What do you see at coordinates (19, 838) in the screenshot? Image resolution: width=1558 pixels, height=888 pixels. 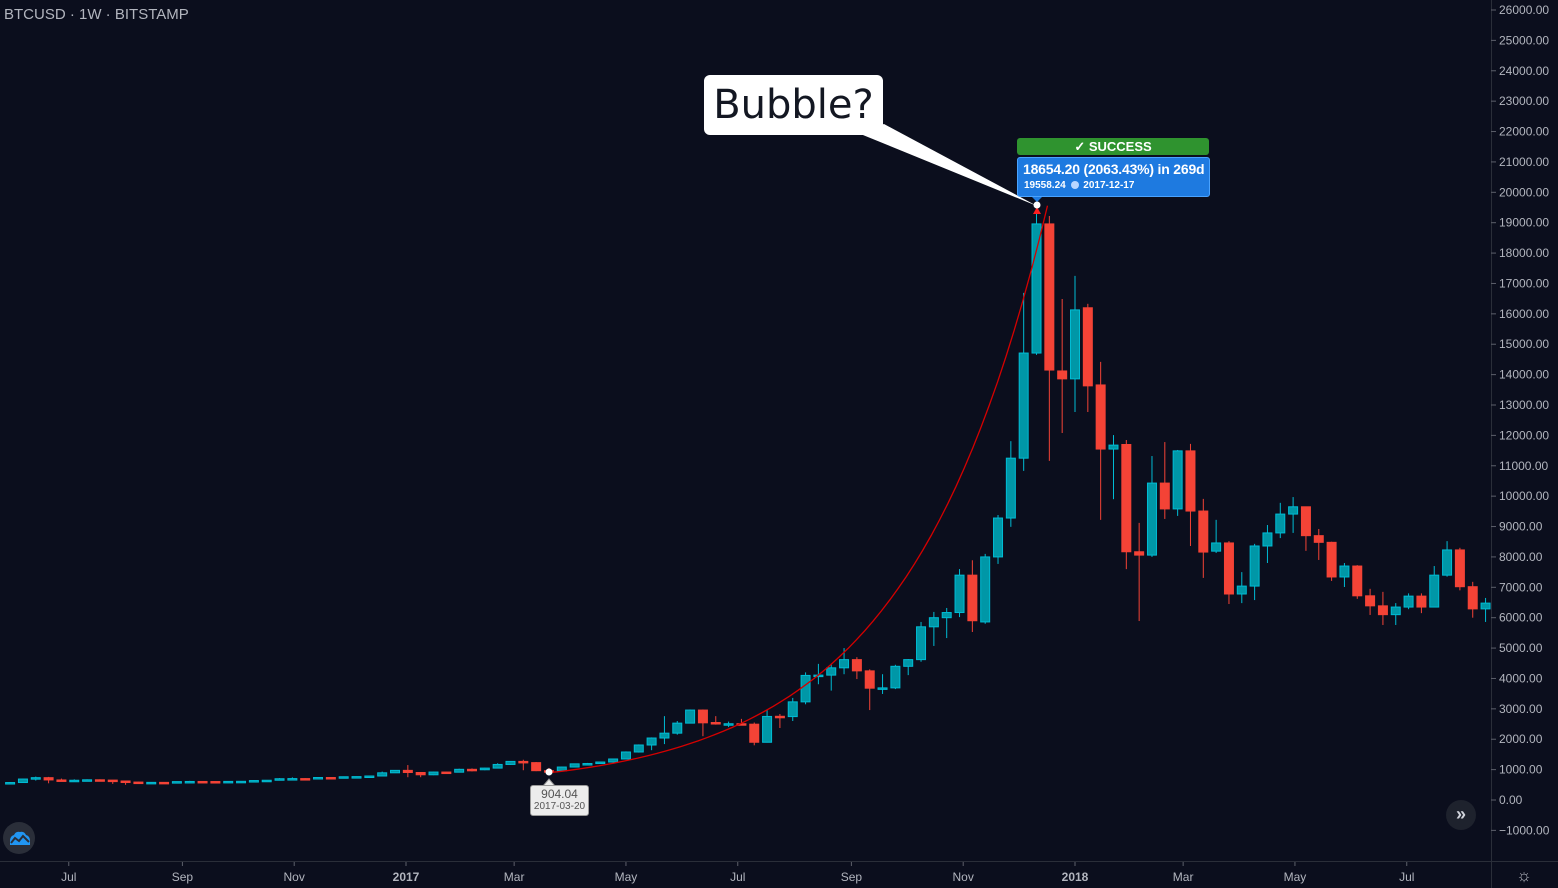 I see `tradingview-cloud-icon` at bounding box center [19, 838].